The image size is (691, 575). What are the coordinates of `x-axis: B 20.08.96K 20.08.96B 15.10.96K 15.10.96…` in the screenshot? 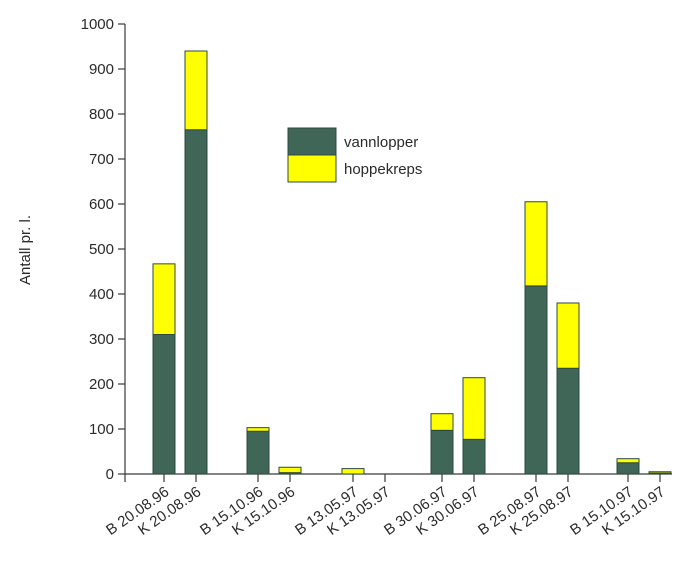 It's located at (387, 506).